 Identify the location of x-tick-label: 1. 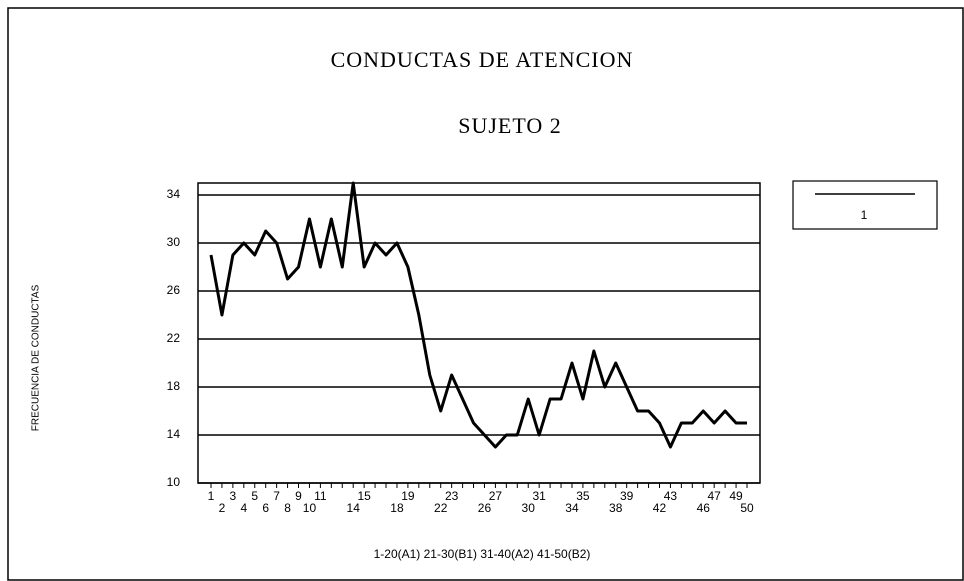
(211, 496).